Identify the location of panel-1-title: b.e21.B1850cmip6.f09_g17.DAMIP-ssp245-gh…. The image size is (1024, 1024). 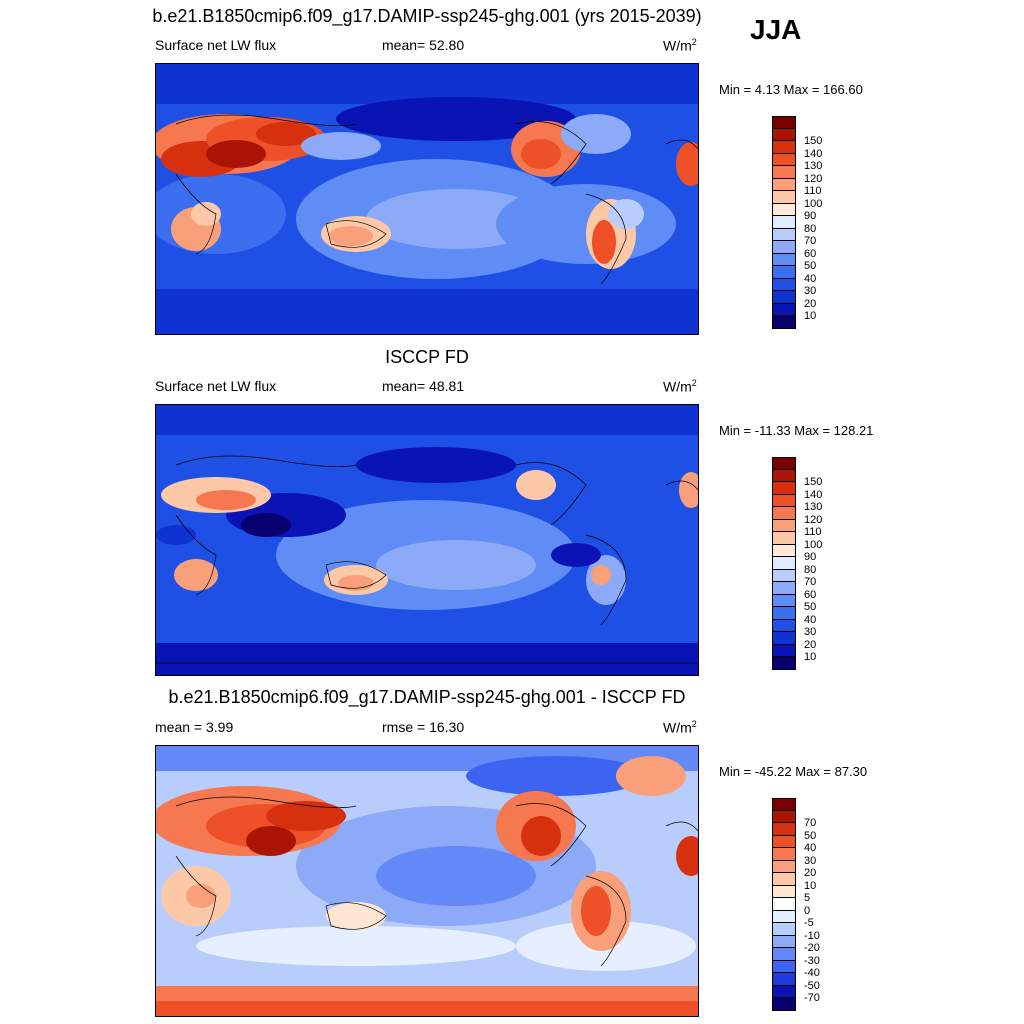
(427, 16).